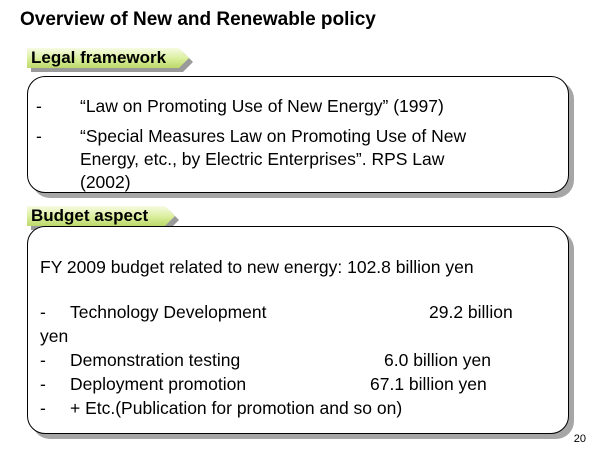  I want to click on legal-framework-tag, so click(108, 58).